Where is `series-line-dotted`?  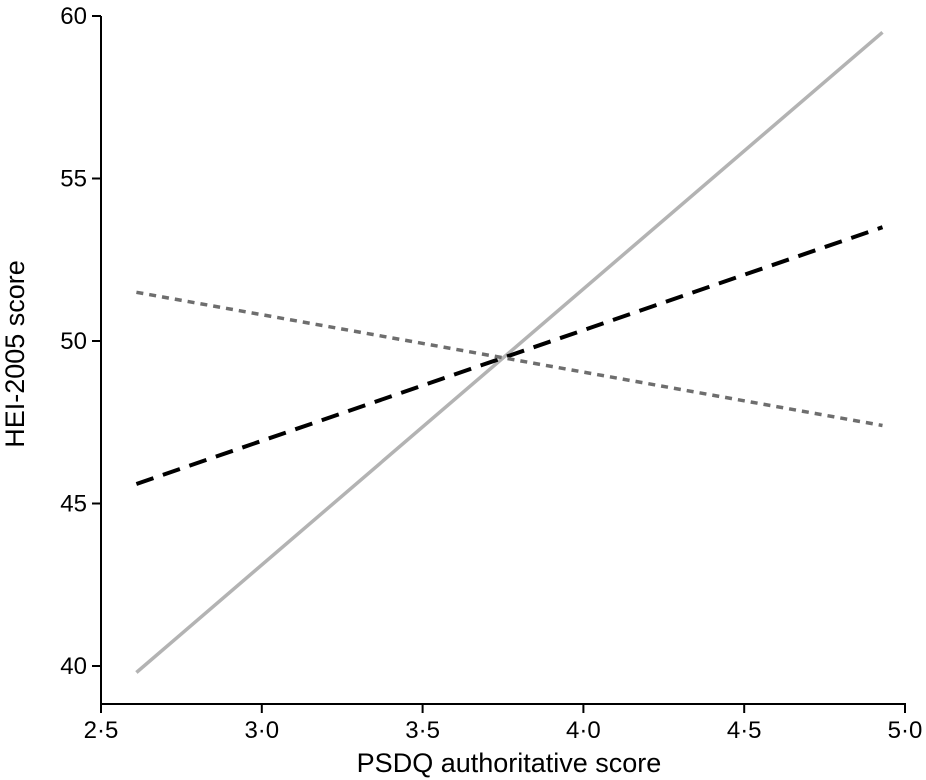 series-line-dotted is located at coordinates (509, 359).